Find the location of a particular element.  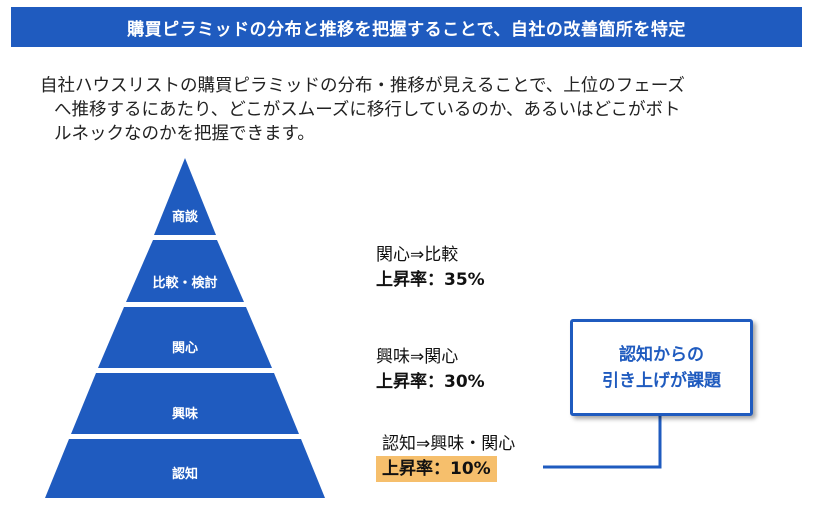

callout-connector is located at coordinates (602, 439).